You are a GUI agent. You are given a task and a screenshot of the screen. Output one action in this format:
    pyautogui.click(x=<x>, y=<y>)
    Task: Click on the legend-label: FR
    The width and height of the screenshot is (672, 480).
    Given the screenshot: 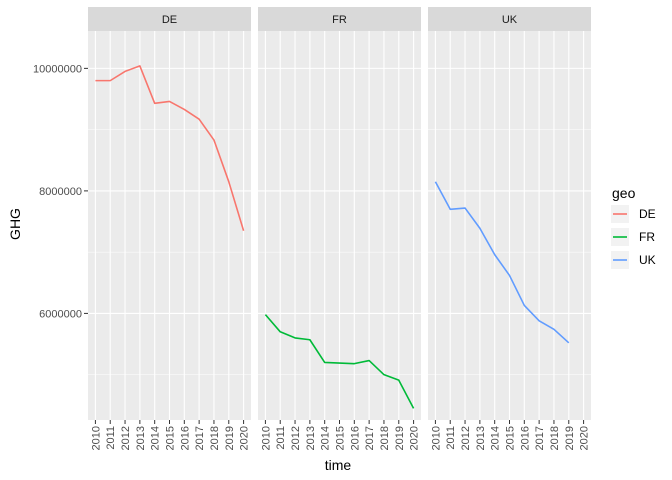 What is the action you would take?
    pyautogui.click(x=647, y=237)
    